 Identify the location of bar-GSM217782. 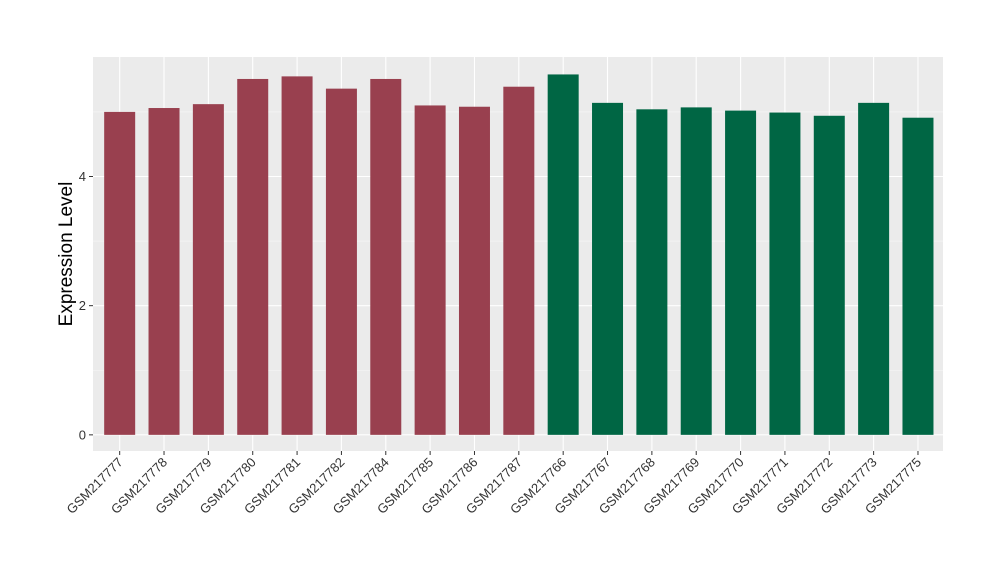
(341, 261).